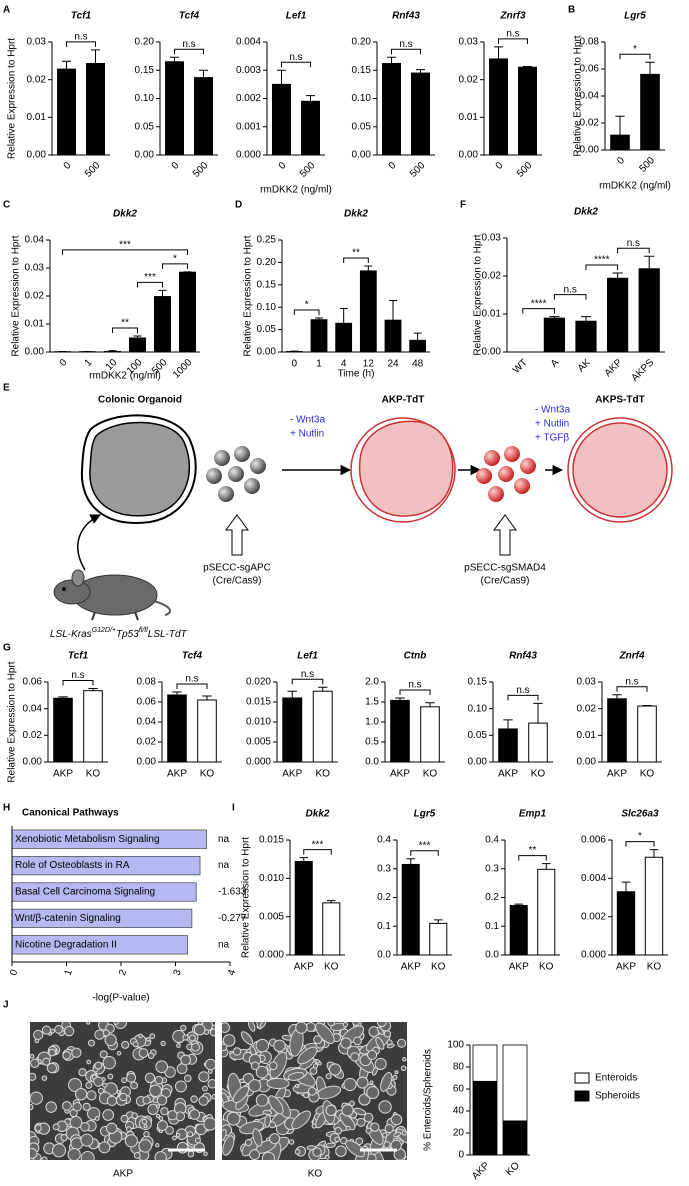 The width and height of the screenshot is (689, 1186). I want to click on x-tick-label: 2, so click(123, 972).